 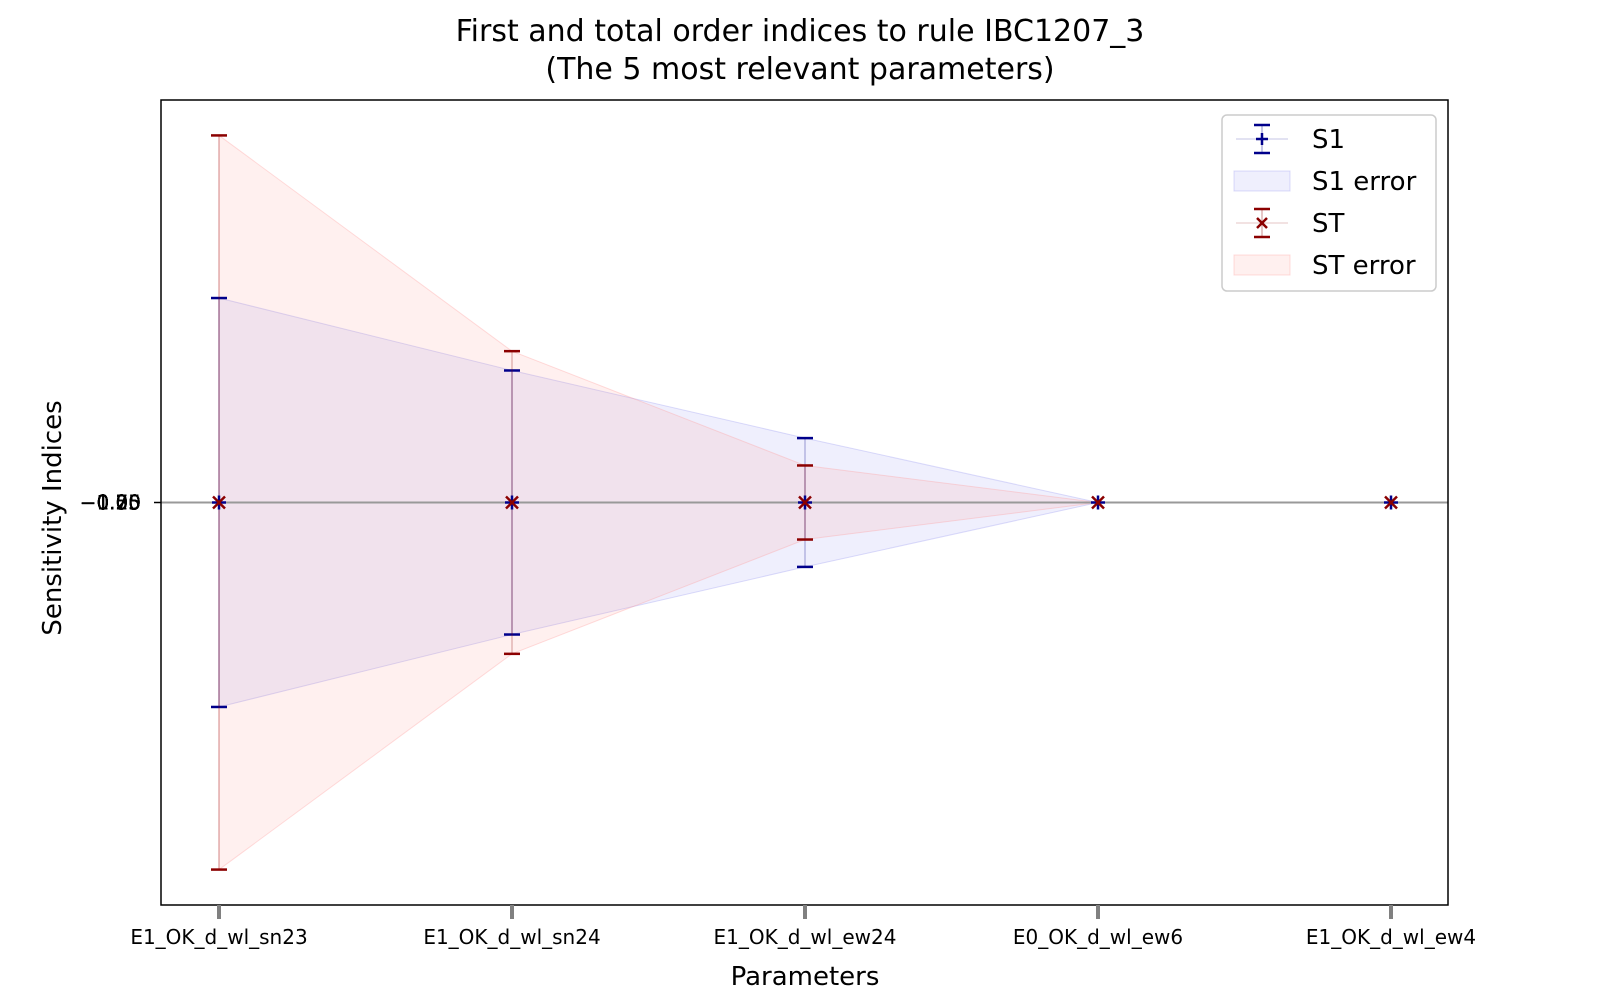 I want to click on y-tick-label: 0.25, so click(x=118, y=503).